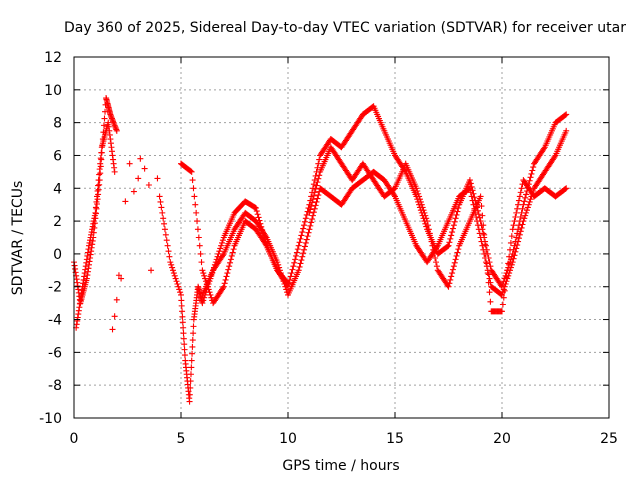 The height and width of the screenshot is (480, 640). Describe the element at coordinates (57, 156) in the screenshot. I see `y-tick-label: 6` at that location.